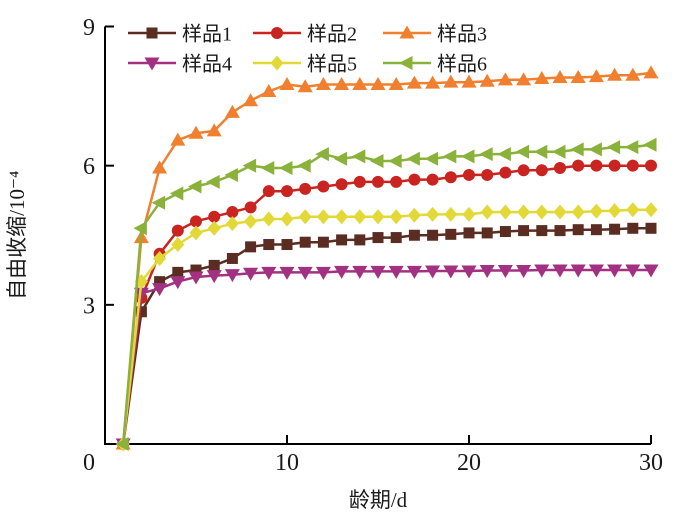  Describe the element at coordinates (180, 34) in the screenshot. I see `legend-item-1: 样品1` at that location.